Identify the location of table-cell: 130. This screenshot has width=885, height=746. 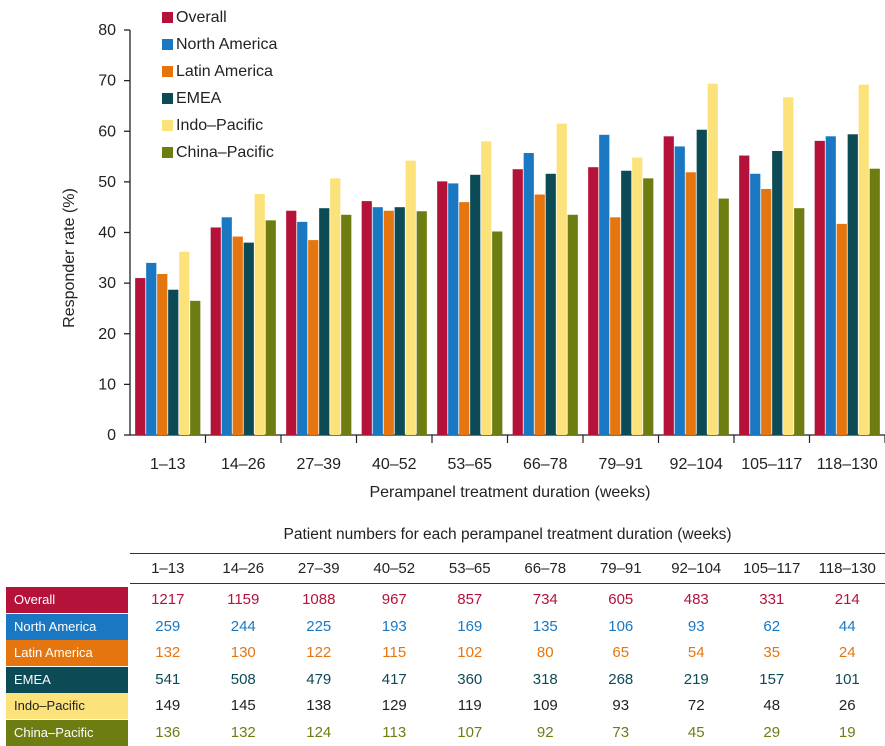
(244, 653).